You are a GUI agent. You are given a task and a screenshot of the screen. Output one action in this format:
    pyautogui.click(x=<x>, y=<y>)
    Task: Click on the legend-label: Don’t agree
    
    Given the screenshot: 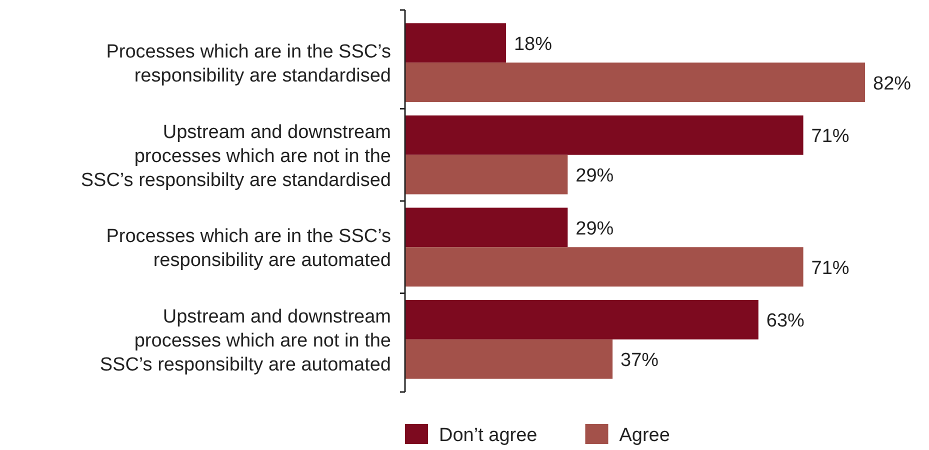 What is the action you would take?
    pyautogui.click(x=488, y=435)
    